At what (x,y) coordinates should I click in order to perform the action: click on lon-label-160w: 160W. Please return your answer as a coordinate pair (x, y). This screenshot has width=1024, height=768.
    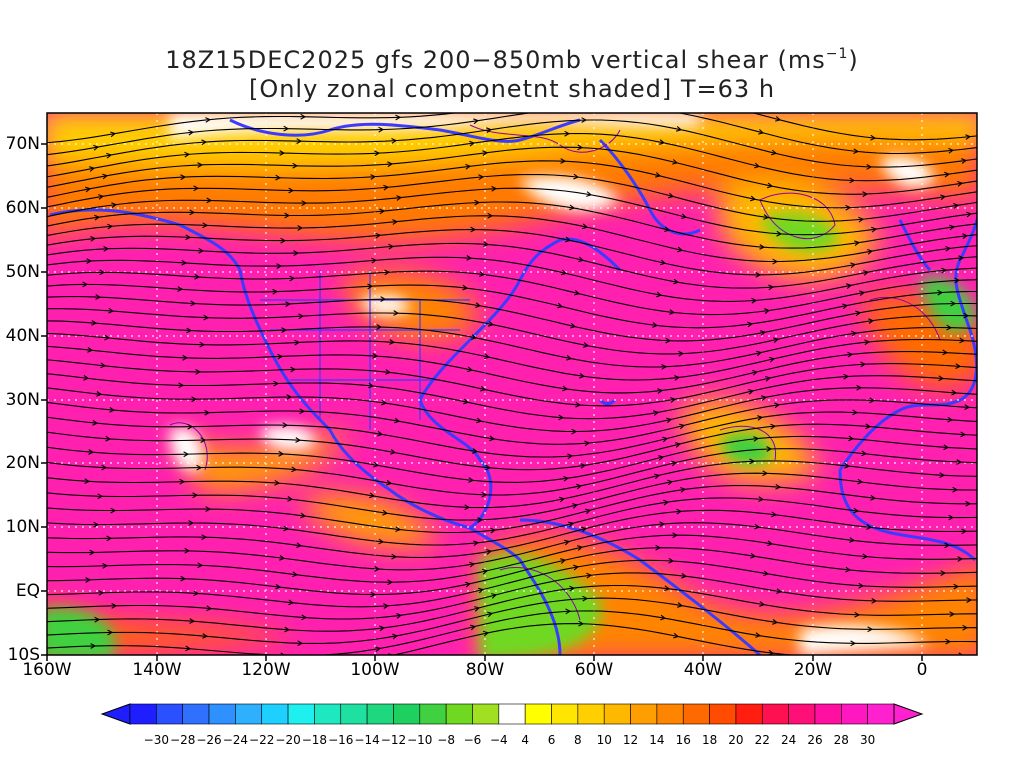
    Looking at the image, I should click on (47, 670).